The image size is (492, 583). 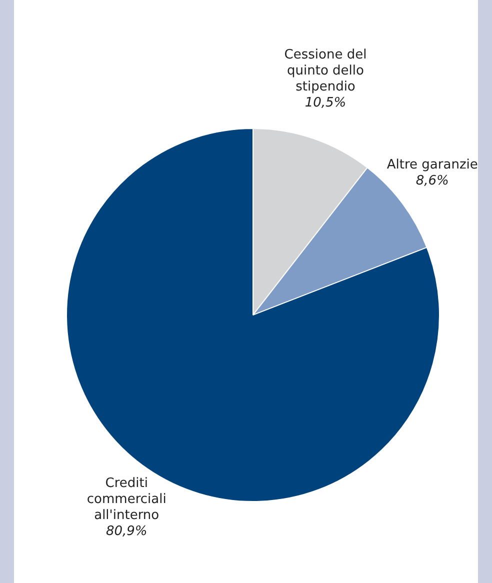 I want to click on data-label: 10,5%, so click(x=325, y=103).